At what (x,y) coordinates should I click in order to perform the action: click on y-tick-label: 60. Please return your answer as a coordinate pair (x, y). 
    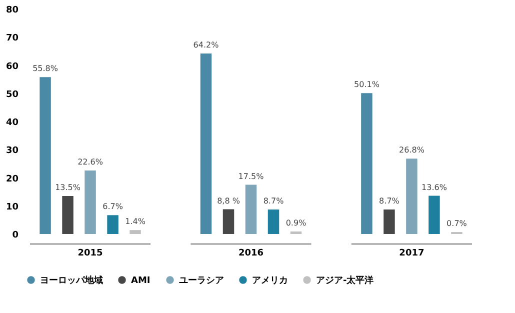
    Looking at the image, I should click on (12, 67).